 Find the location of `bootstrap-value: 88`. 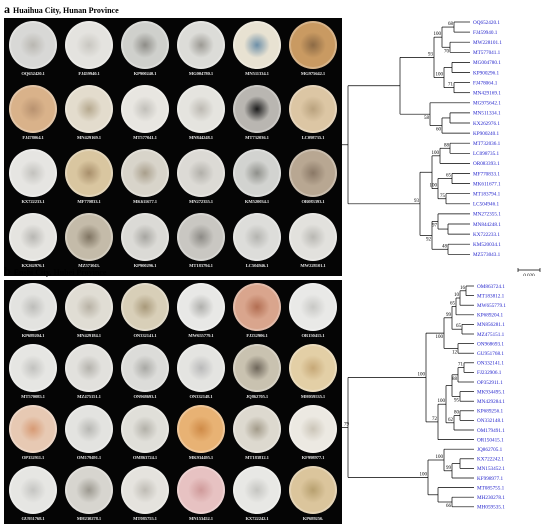

bootstrap-value: 88 is located at coordinates (455, 379).